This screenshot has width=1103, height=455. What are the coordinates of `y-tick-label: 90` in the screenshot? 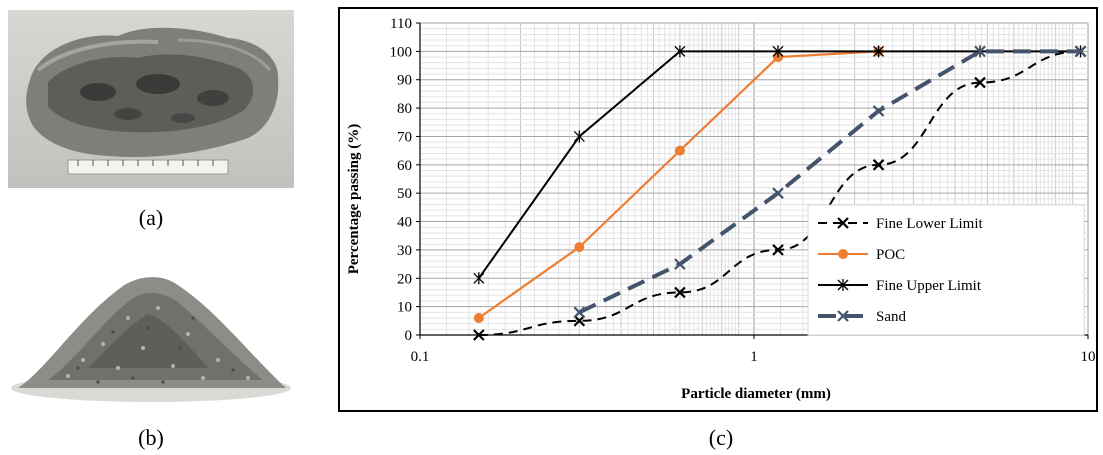 It's located at (404, 81).